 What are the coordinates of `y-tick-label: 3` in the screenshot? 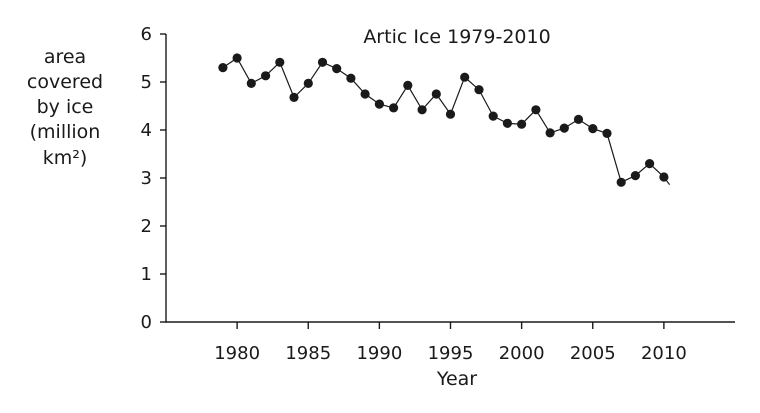 It's located at (146, 178).